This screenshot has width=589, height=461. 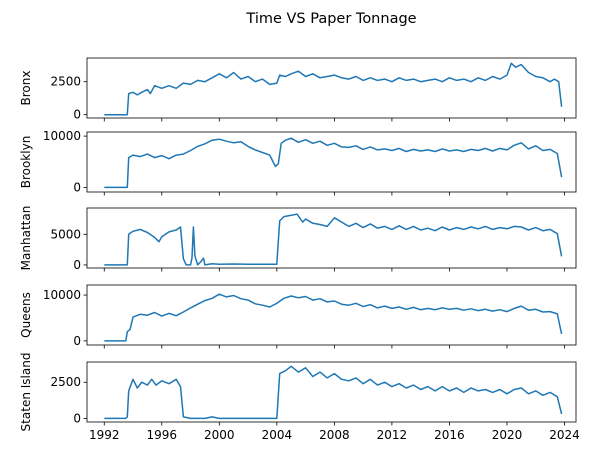 I want to click on y-axis-label: Queens, so click(x=26, y=315).